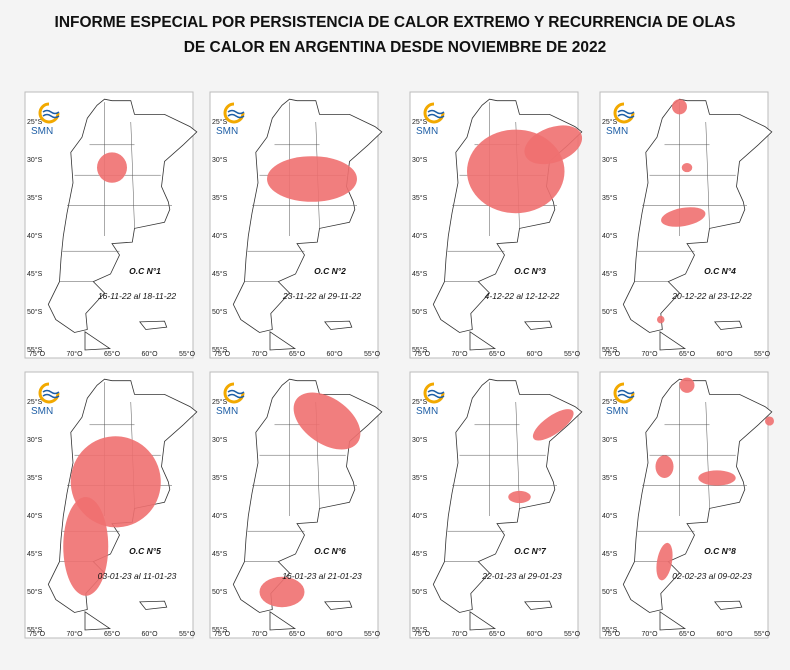 Image resolution: width=790 pixels, height=670 pixels. What do you see at coordinates (522, 296) in the screenshot?
I see `panel-dates: 4-12-22 al 12-12-22` at bounding box center [522, 296].